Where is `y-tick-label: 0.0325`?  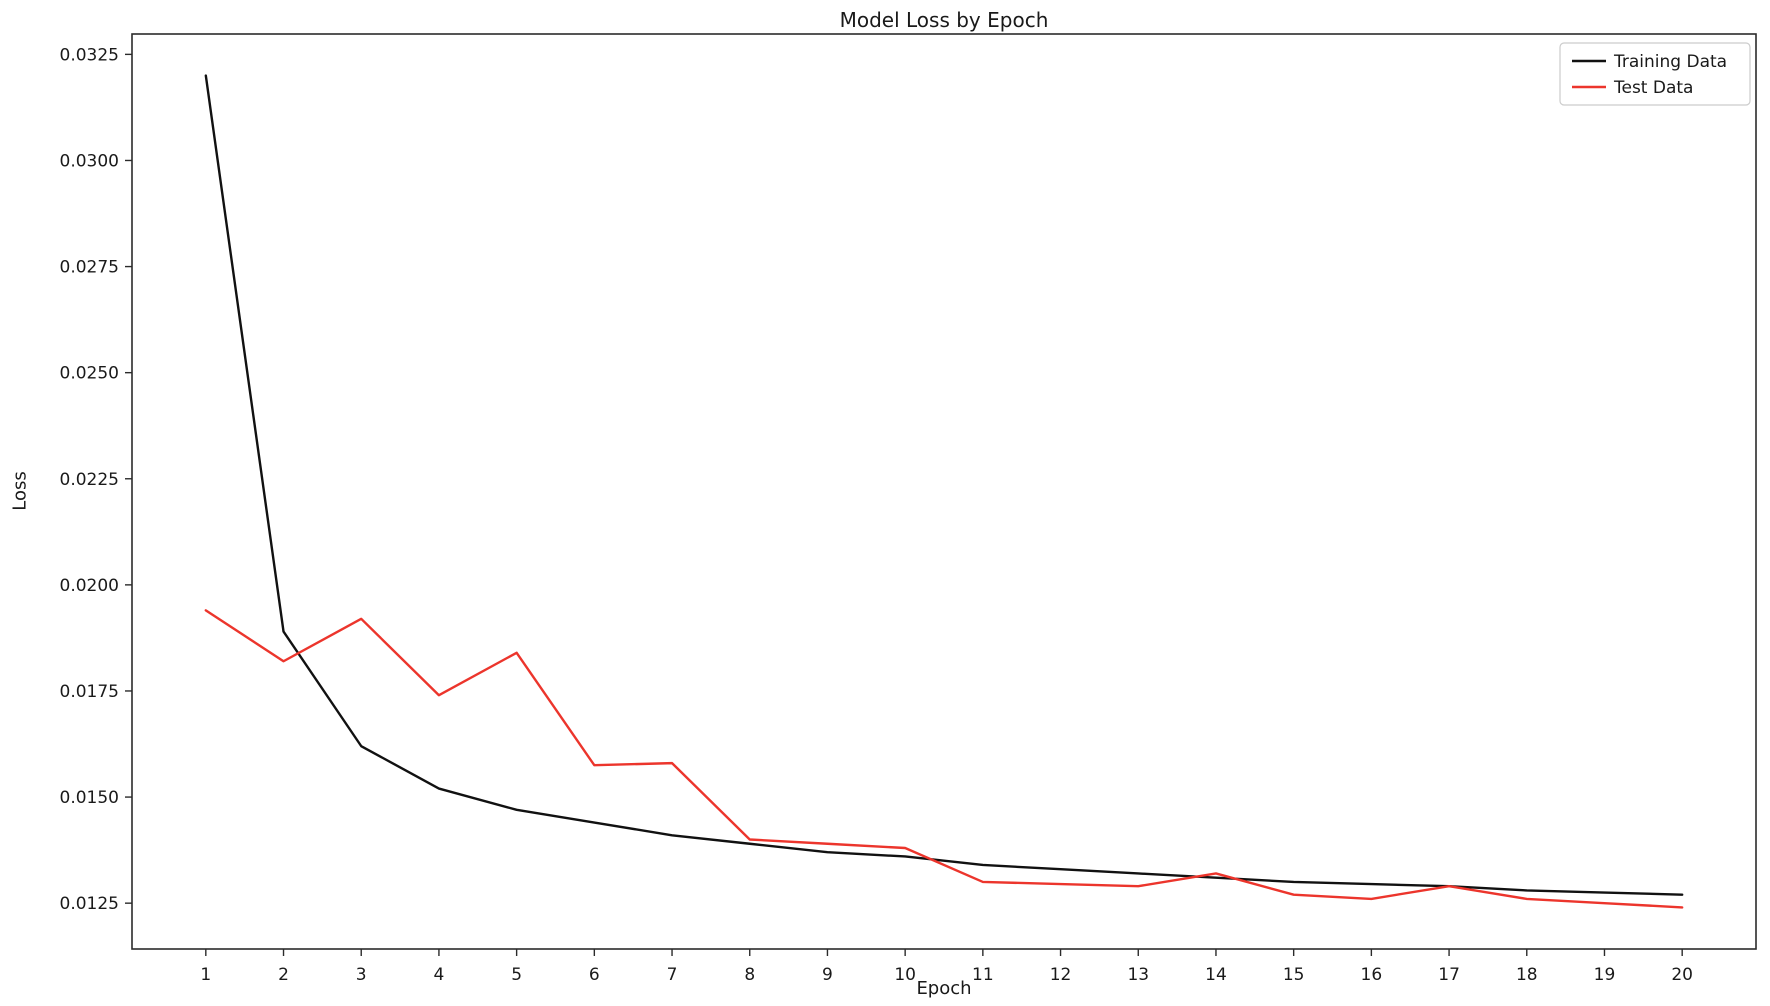 y-tick-label: 0.0325 is located at coordinates (89, 55).